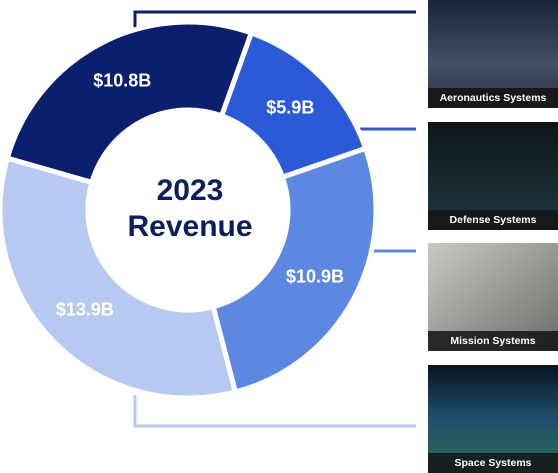  I want to click on connector, so click(274, 411).